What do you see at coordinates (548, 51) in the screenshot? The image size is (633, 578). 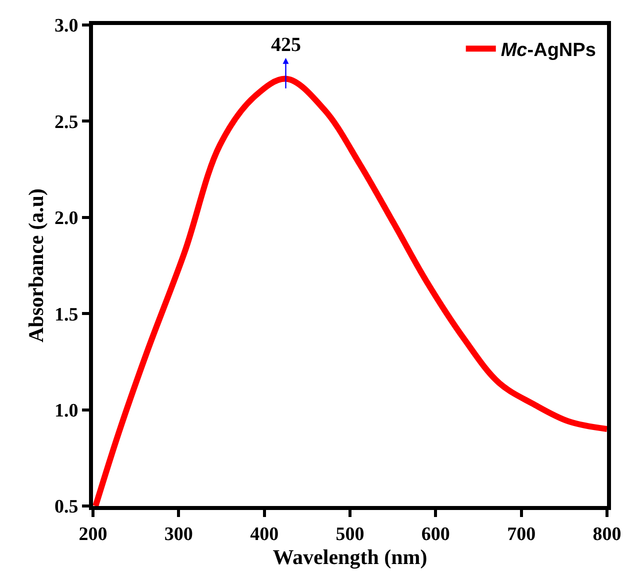 I see `legend-label: Mc-AgNPs` at bounding box center [548, 51].